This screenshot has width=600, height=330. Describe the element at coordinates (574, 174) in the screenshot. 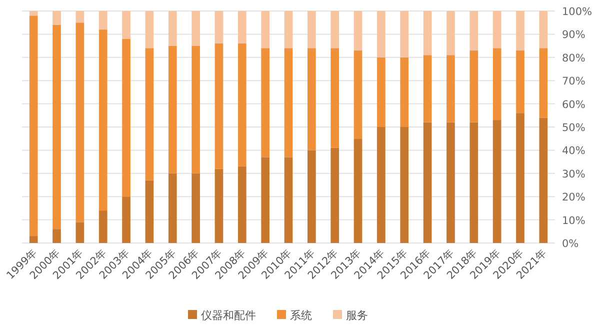

I see `y-tick-label: 30%` at that location.